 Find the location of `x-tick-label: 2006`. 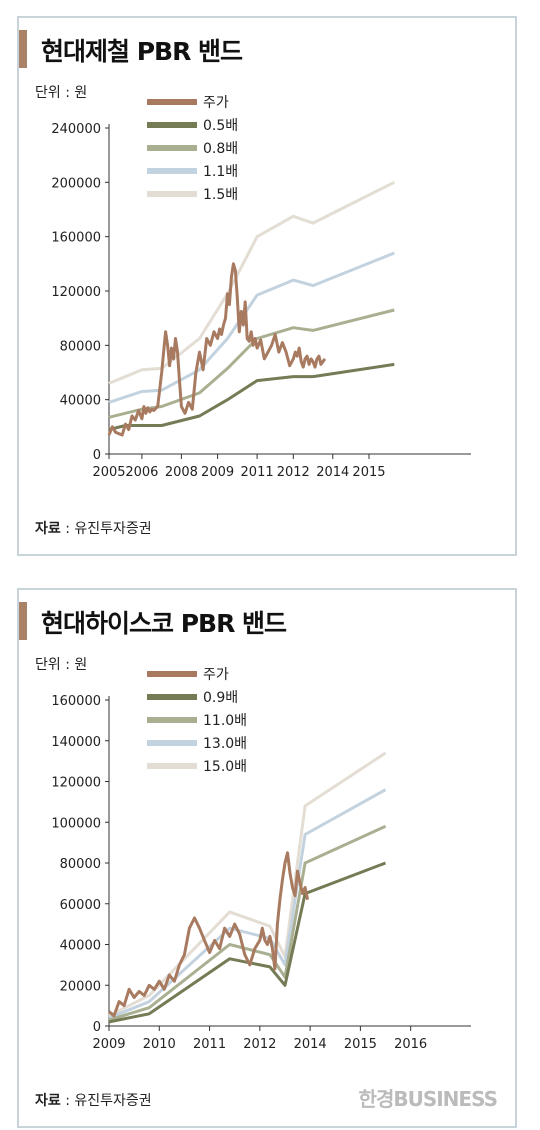

x-tick-label: 2006 is located at coordinates (141, 472).